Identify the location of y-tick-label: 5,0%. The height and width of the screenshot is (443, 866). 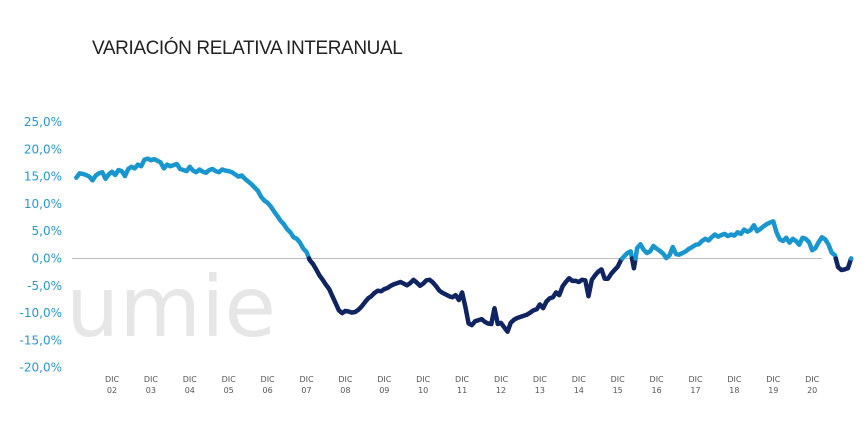
(47, 231).